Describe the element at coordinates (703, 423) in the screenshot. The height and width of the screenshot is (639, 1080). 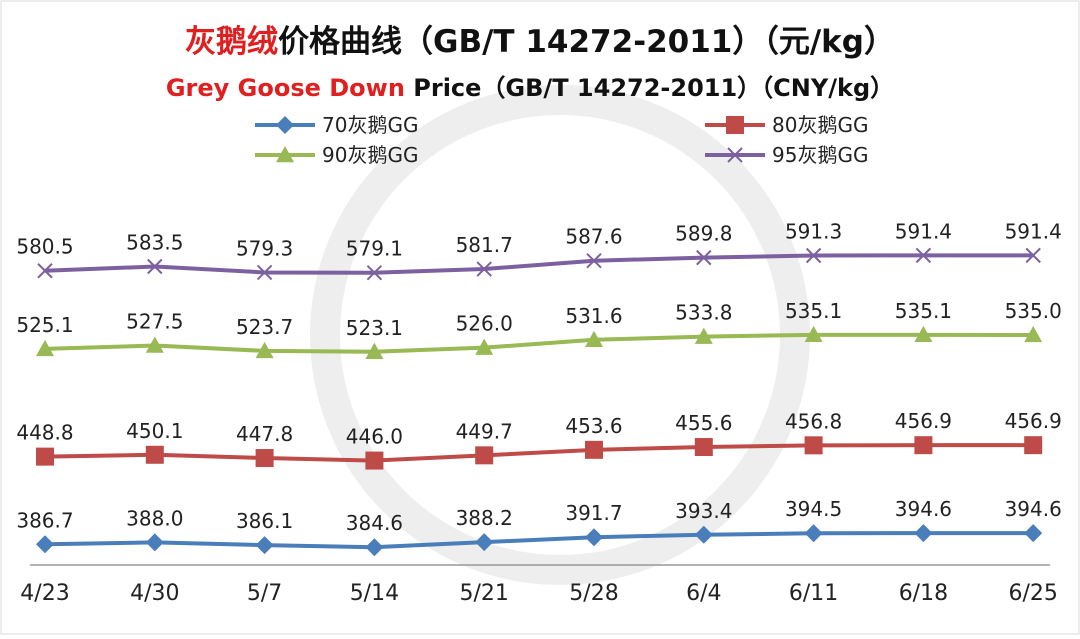
I see `value-label: 455.6` at that location.